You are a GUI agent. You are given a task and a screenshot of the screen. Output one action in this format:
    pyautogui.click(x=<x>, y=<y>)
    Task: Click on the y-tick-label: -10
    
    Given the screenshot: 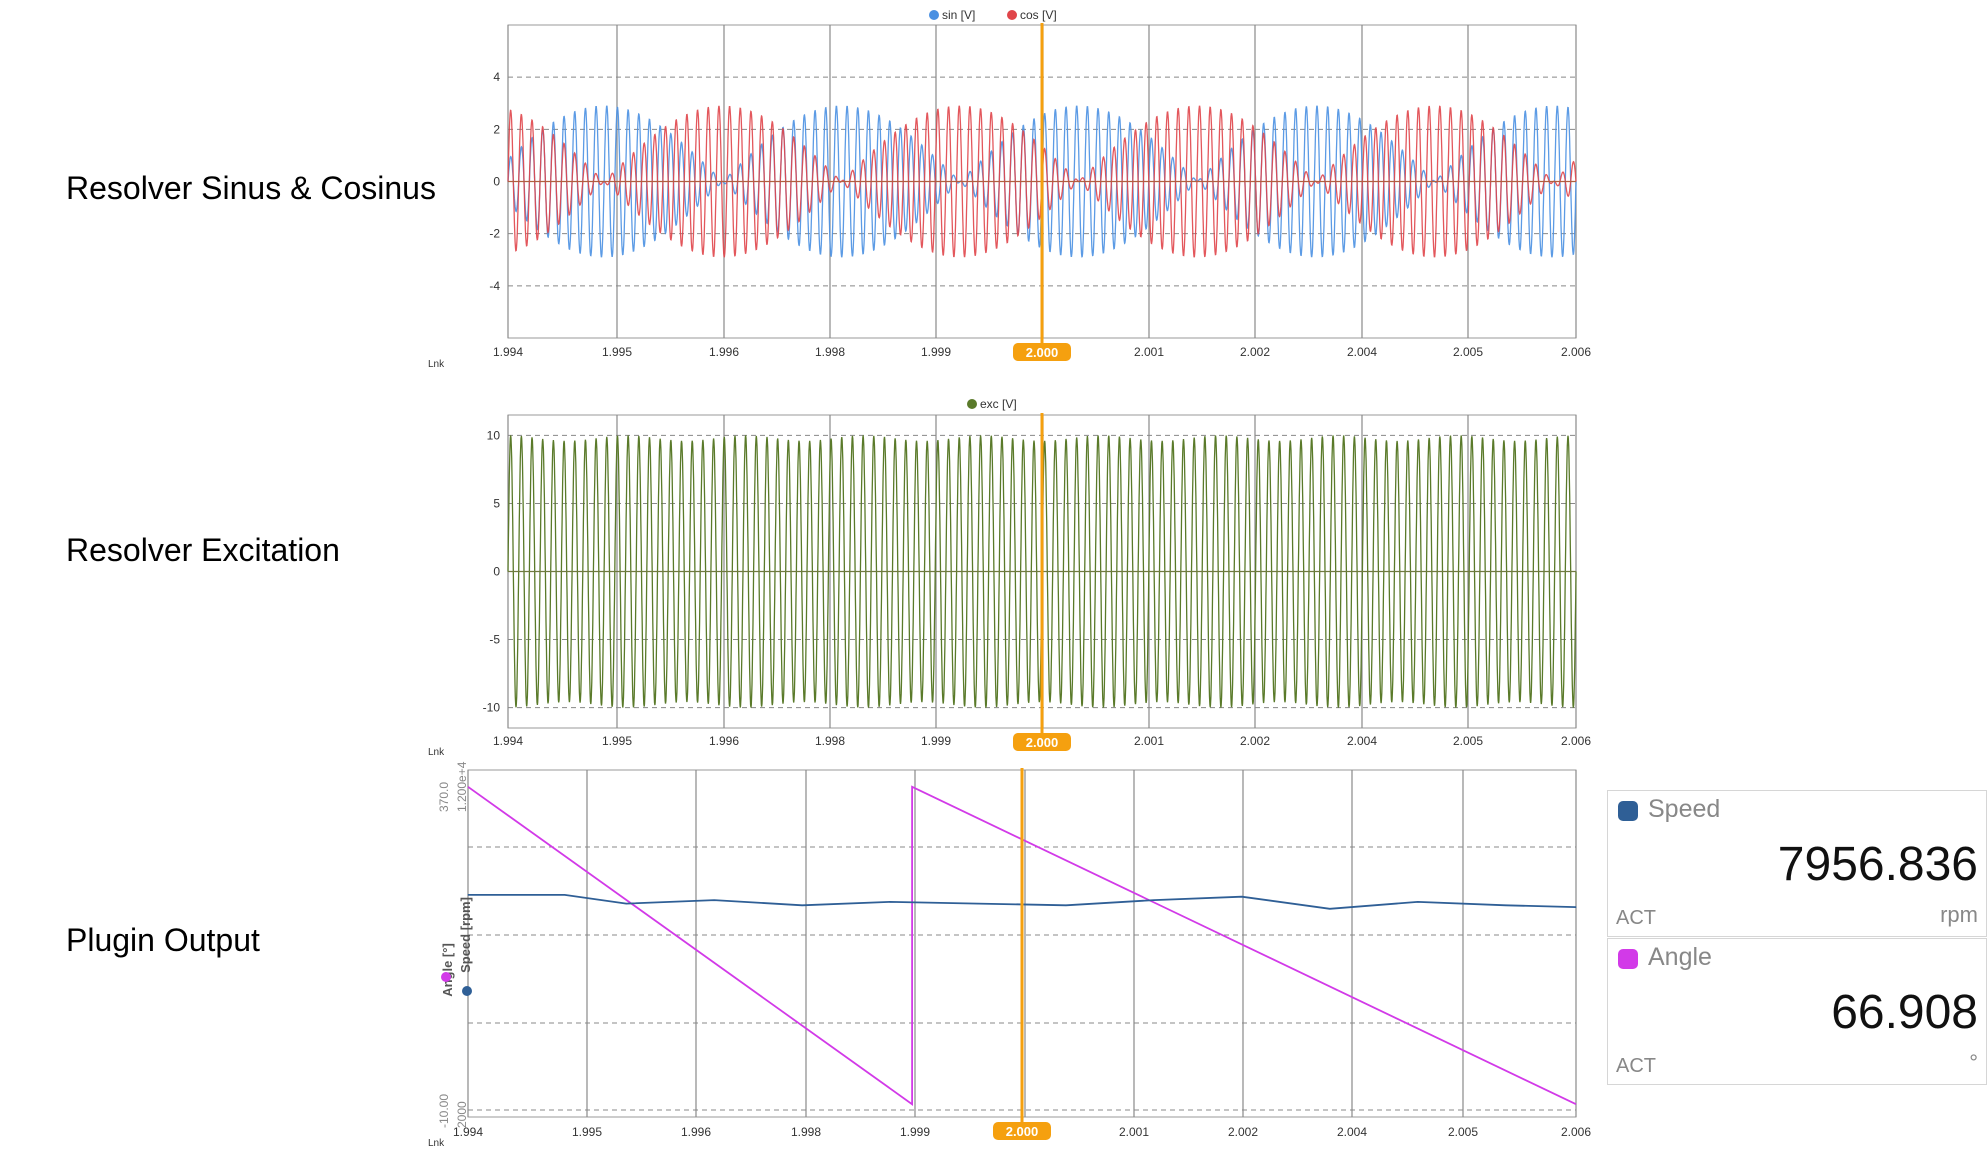 What is the action you would take?
    pyautogui.click(x=492, y=708)
    